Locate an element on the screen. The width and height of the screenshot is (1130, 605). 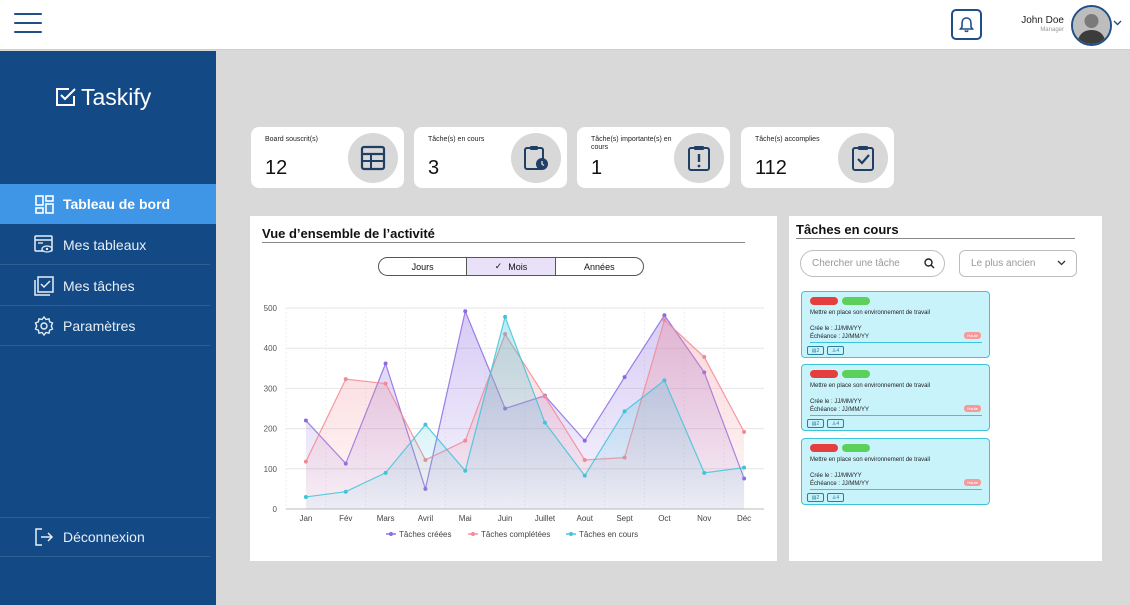
sidebar-item-settings: Paramètres is located at coordinates (105, 326).